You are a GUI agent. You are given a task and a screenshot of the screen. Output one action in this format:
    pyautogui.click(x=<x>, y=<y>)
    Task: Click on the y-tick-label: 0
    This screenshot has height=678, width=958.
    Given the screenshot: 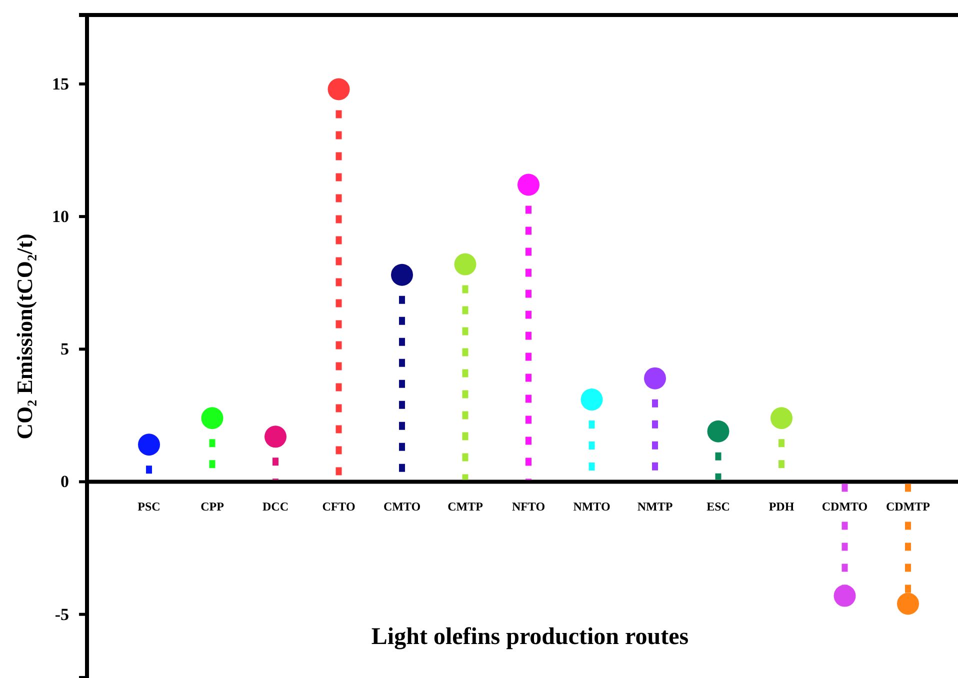 What is the action you would take?
    pyautogui.click(x=64, y=482)
    